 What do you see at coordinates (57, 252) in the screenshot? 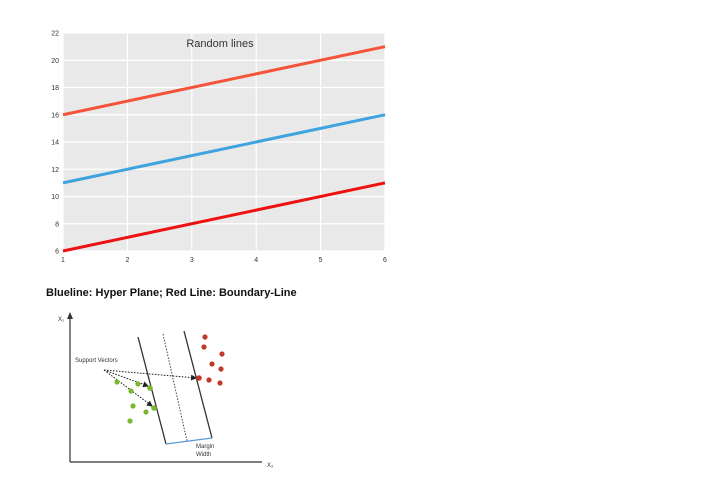
I see `y-tick-label: 6` at bounding box center [57, 252].